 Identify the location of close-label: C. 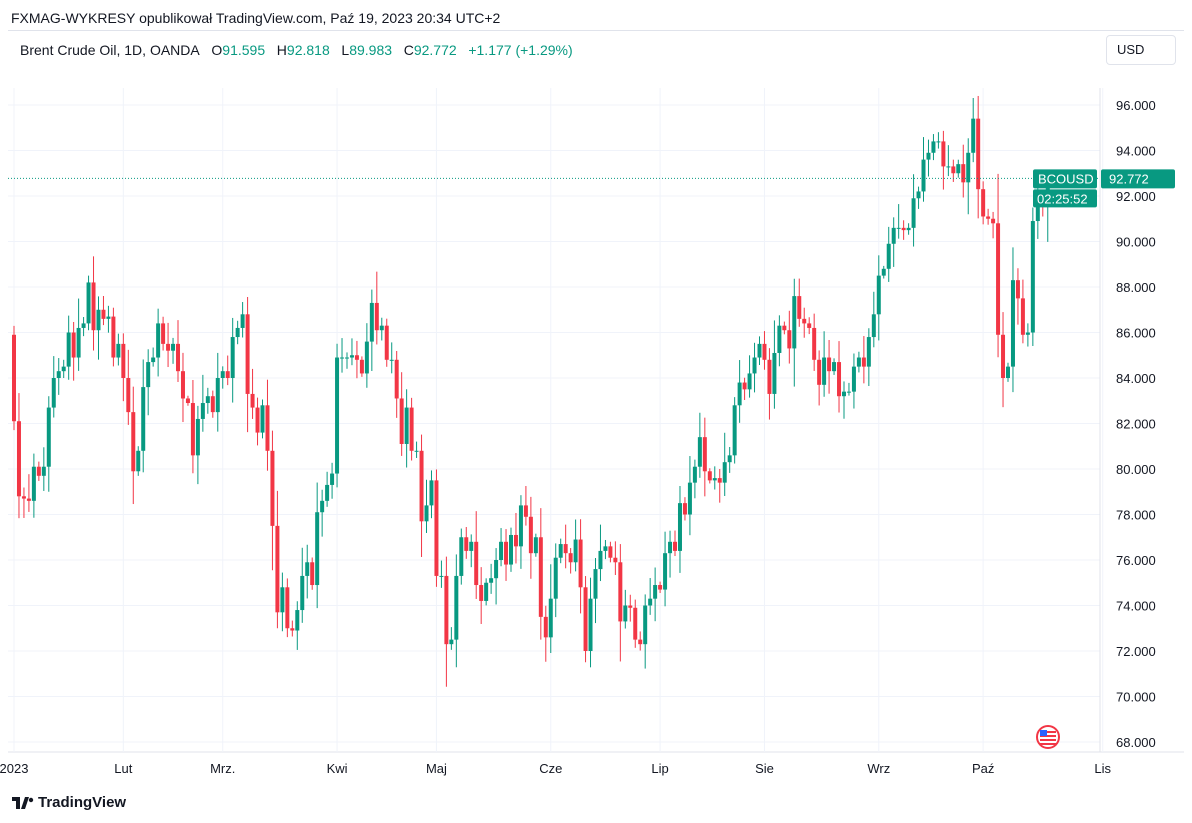
(408, 50).